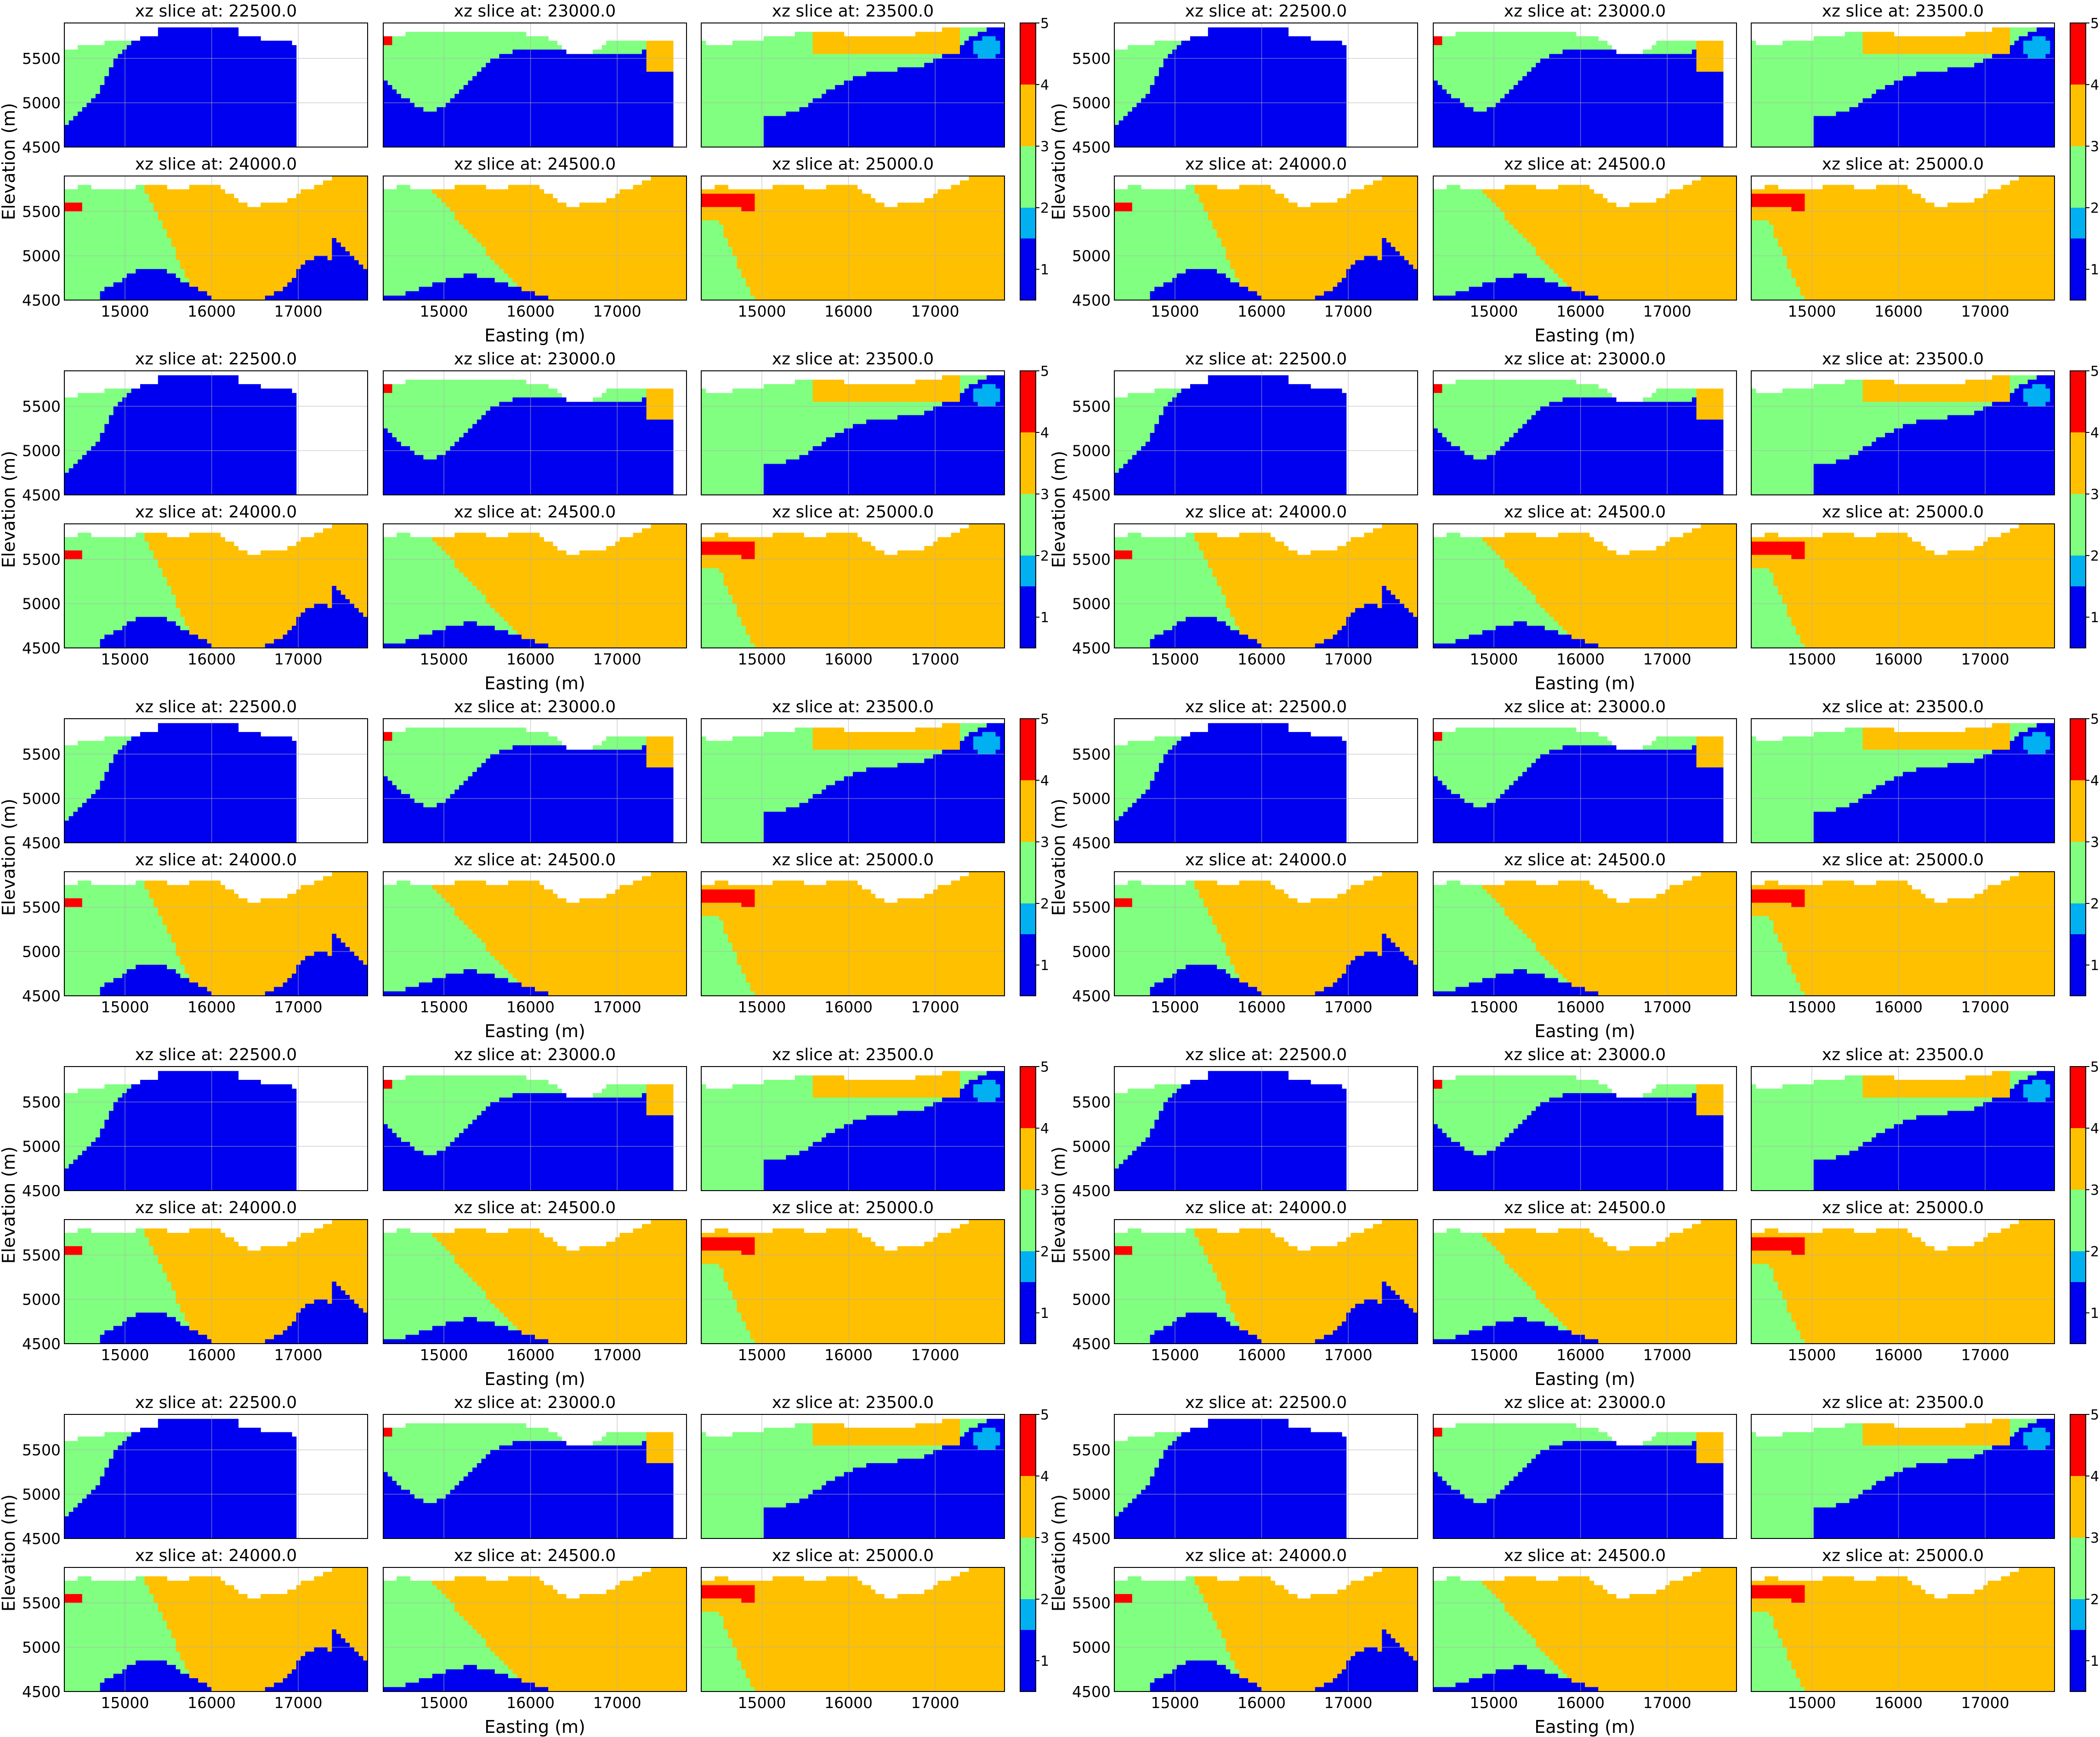  Describe the element at coordinates (1903, 1055) in the screenshot. I see `panel-title: xz slice at: 23500.0` at that location.